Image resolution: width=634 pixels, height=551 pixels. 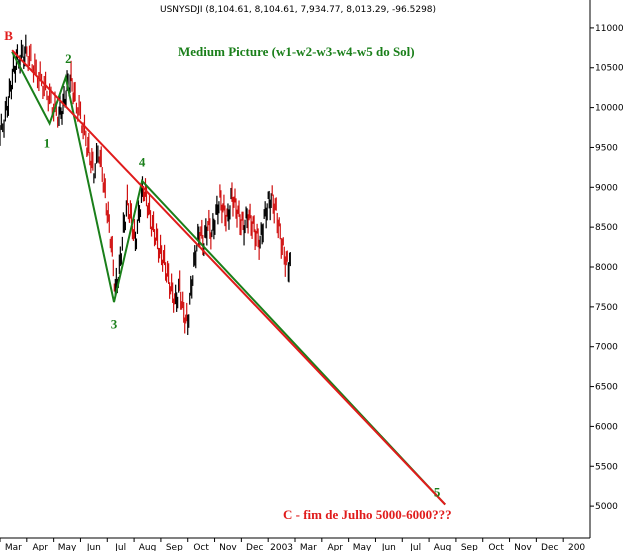 I want to click on wave-label: 4, so click(x=142, y=162).